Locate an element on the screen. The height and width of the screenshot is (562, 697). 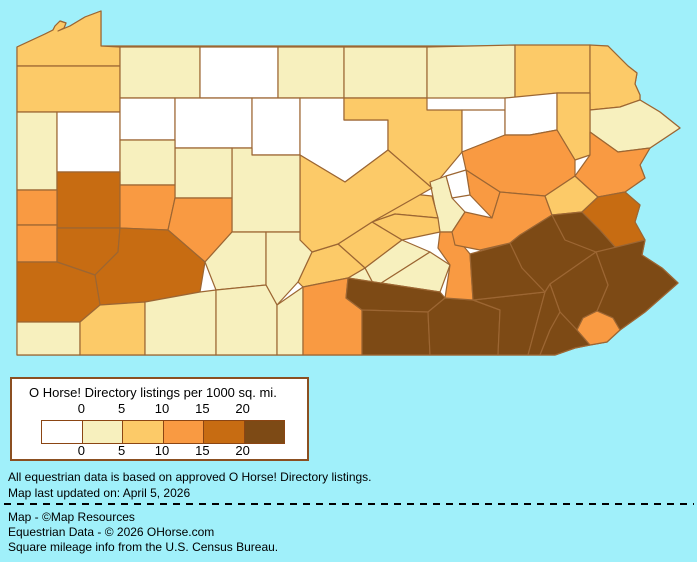
county-armstrong is located at coordinates (147, 207).